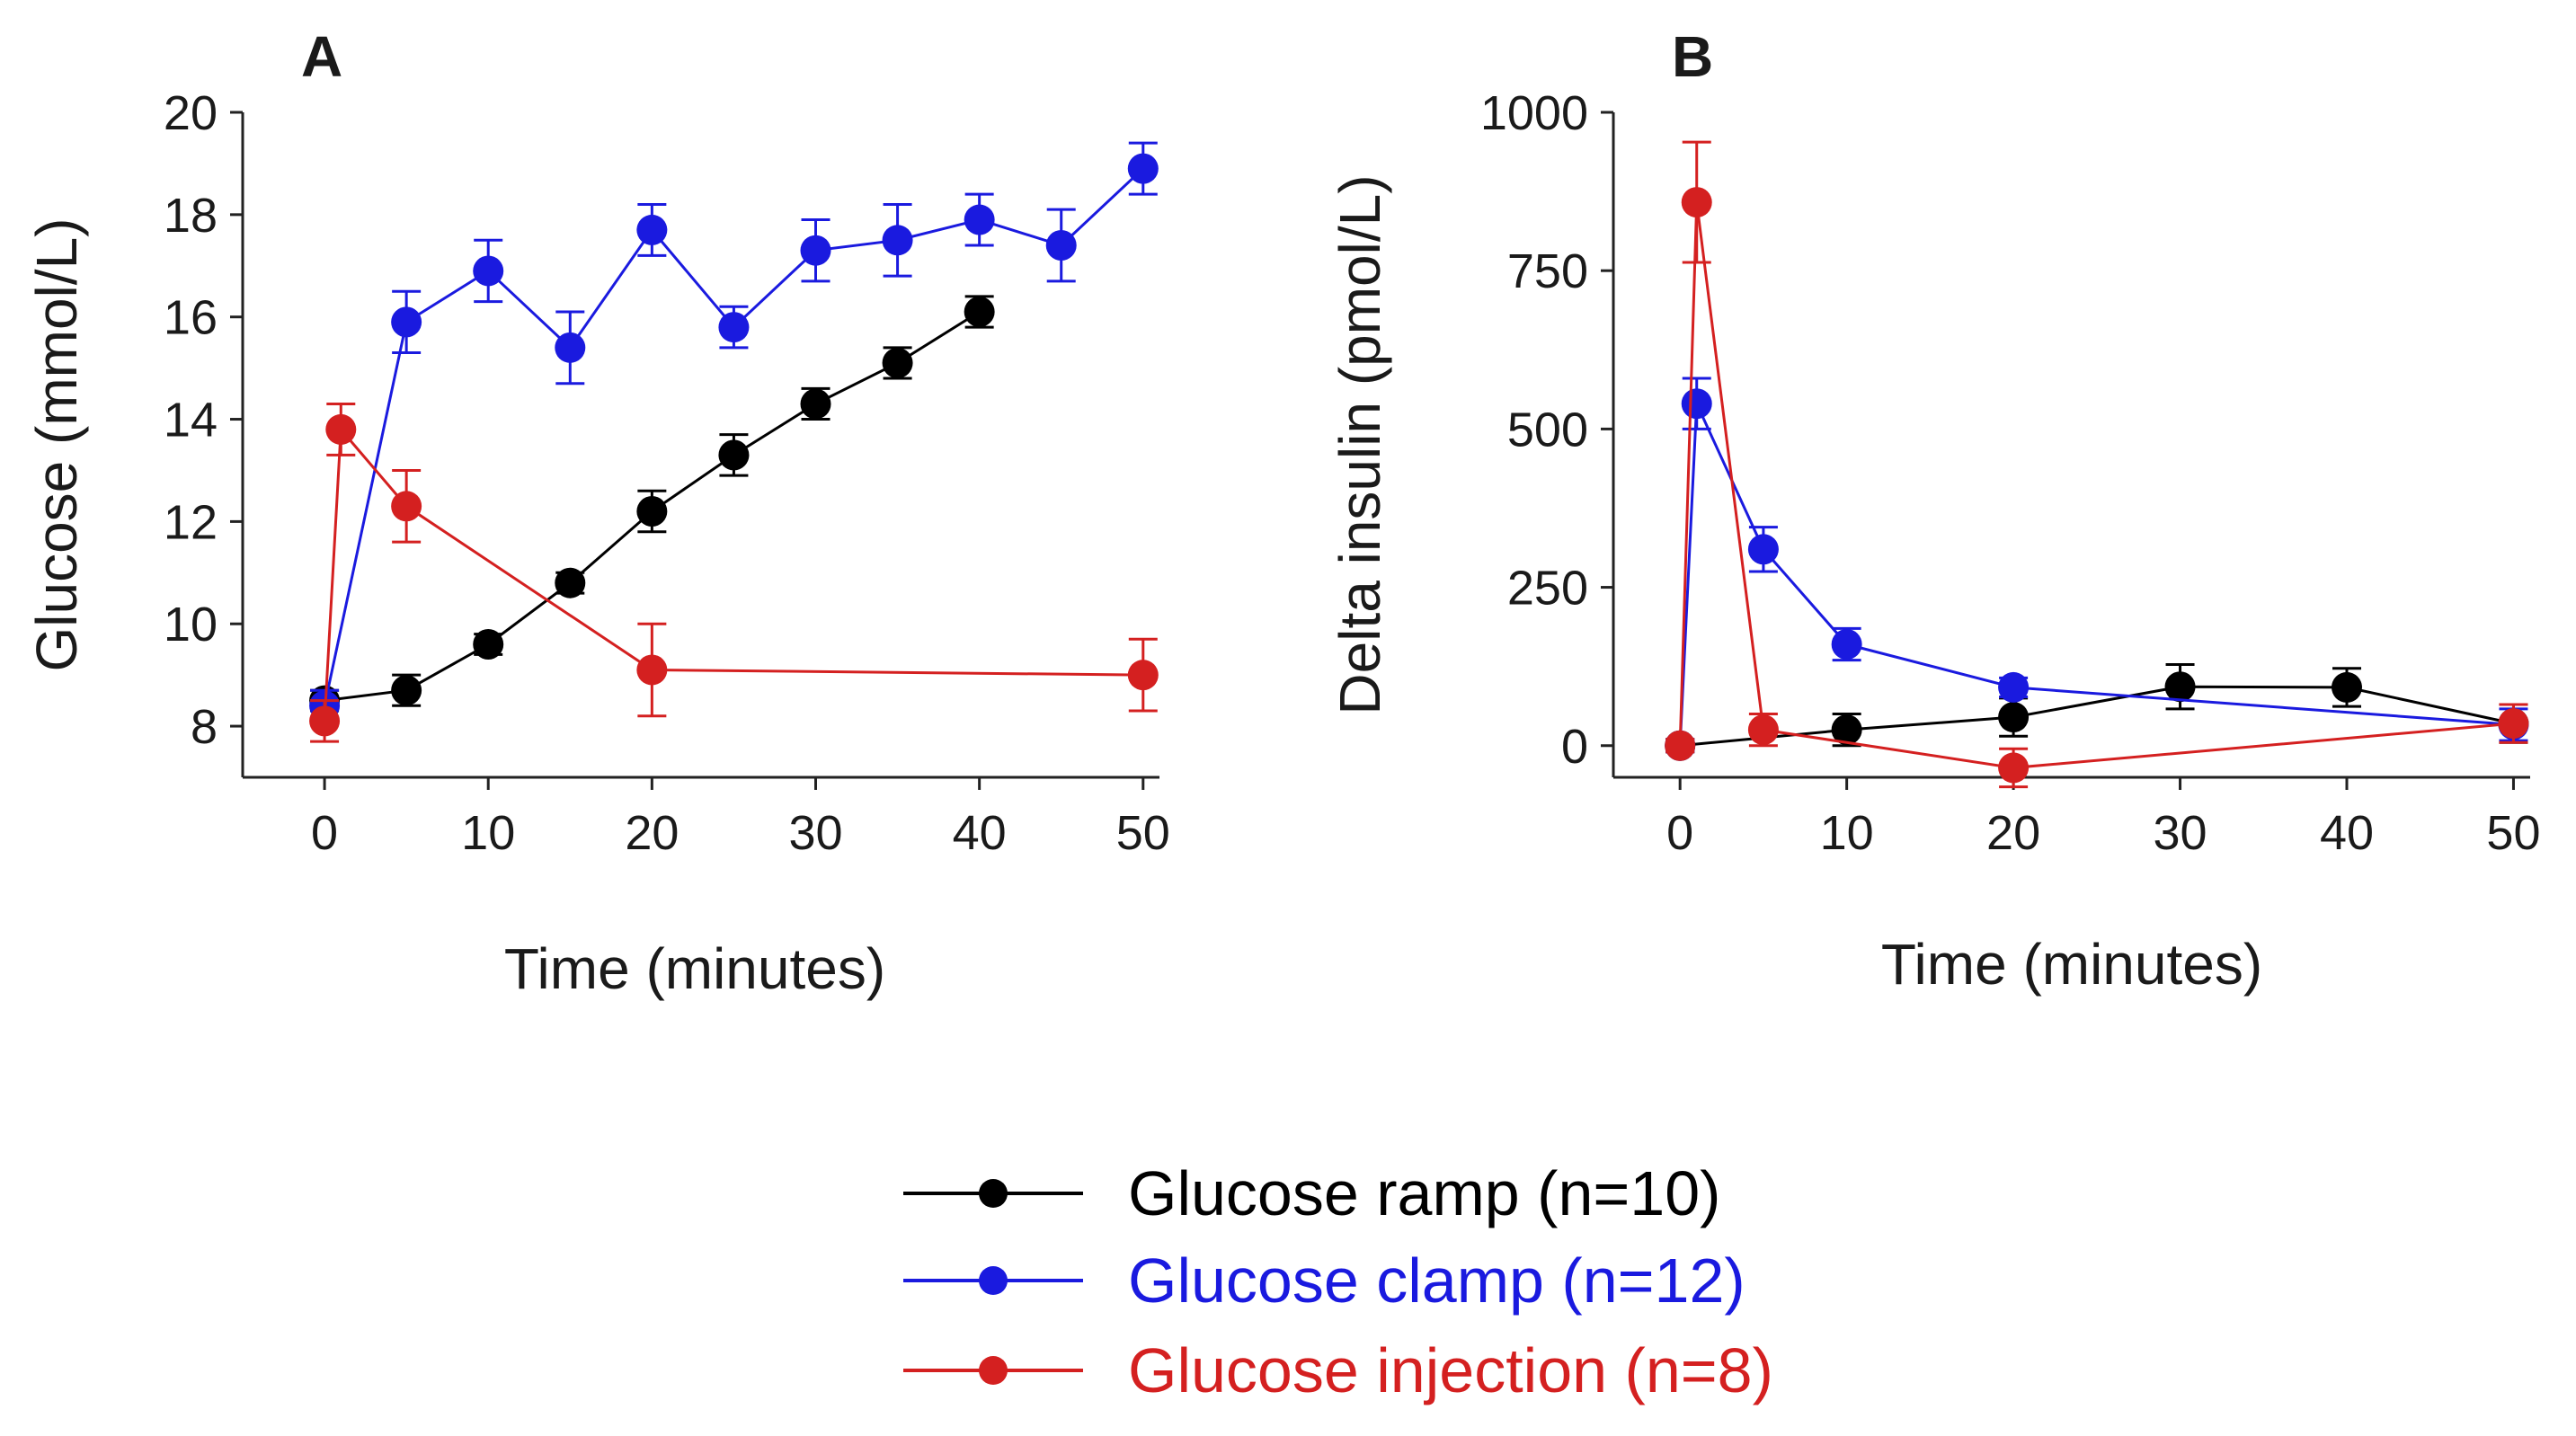 The width and height of the screenshot is (2576, 1436). Describe the element at coordinates (191, 625) in the screenshot. I see `panel-a-y-tick-label: 10` at that location.